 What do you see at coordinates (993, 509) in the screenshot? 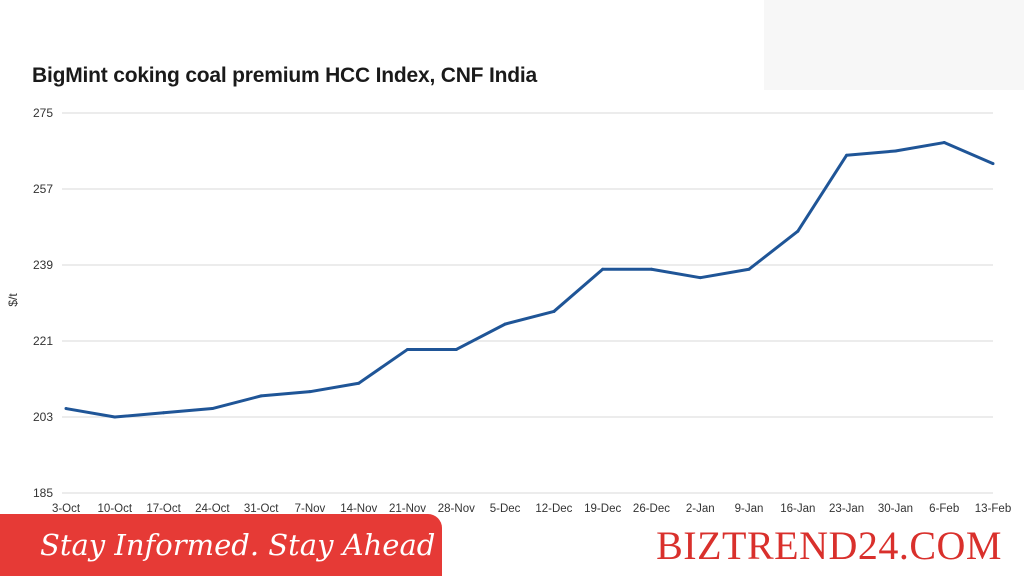
I see `x-tick-label: 13-Feb` at bounding box center [993, 509].